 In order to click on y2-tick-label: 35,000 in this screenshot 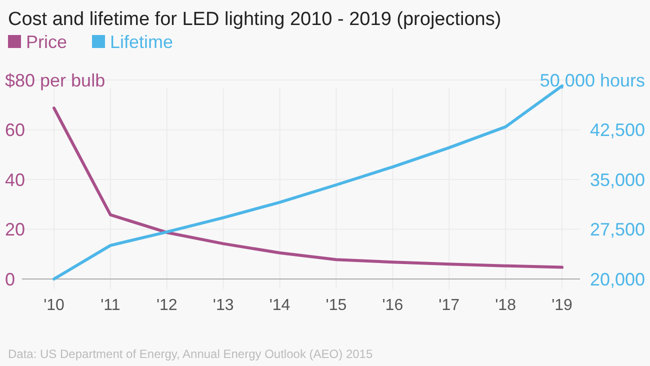, I will do `click(617, 180)`.